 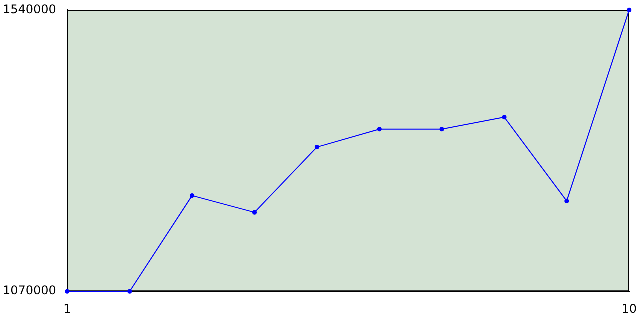 I want to click on y-tick-label: 1070000, so click(x=29, y=291).